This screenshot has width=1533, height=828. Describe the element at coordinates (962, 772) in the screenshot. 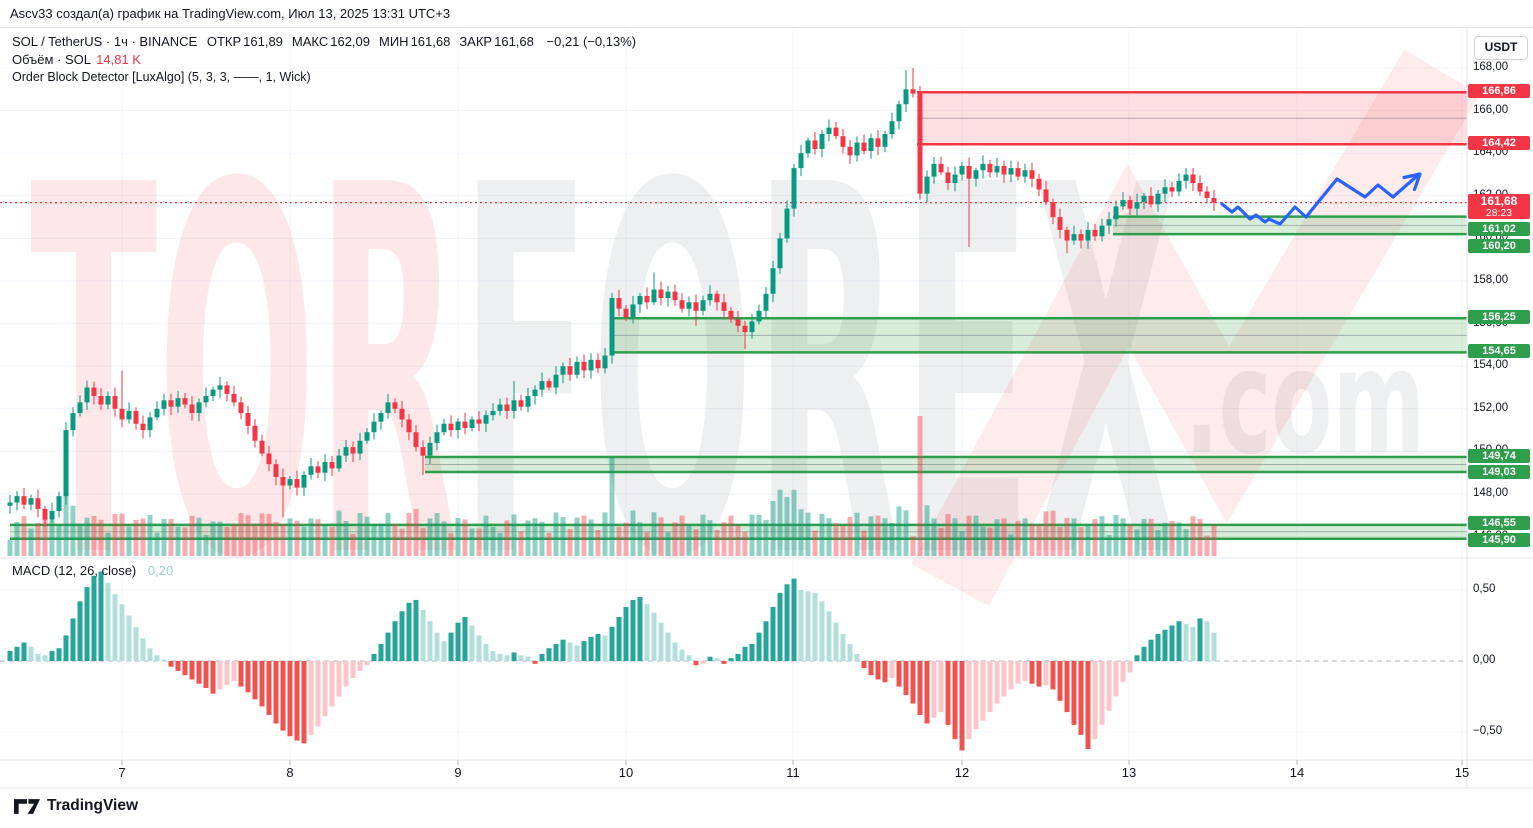

I see `time-axis-label: 12` at that location.